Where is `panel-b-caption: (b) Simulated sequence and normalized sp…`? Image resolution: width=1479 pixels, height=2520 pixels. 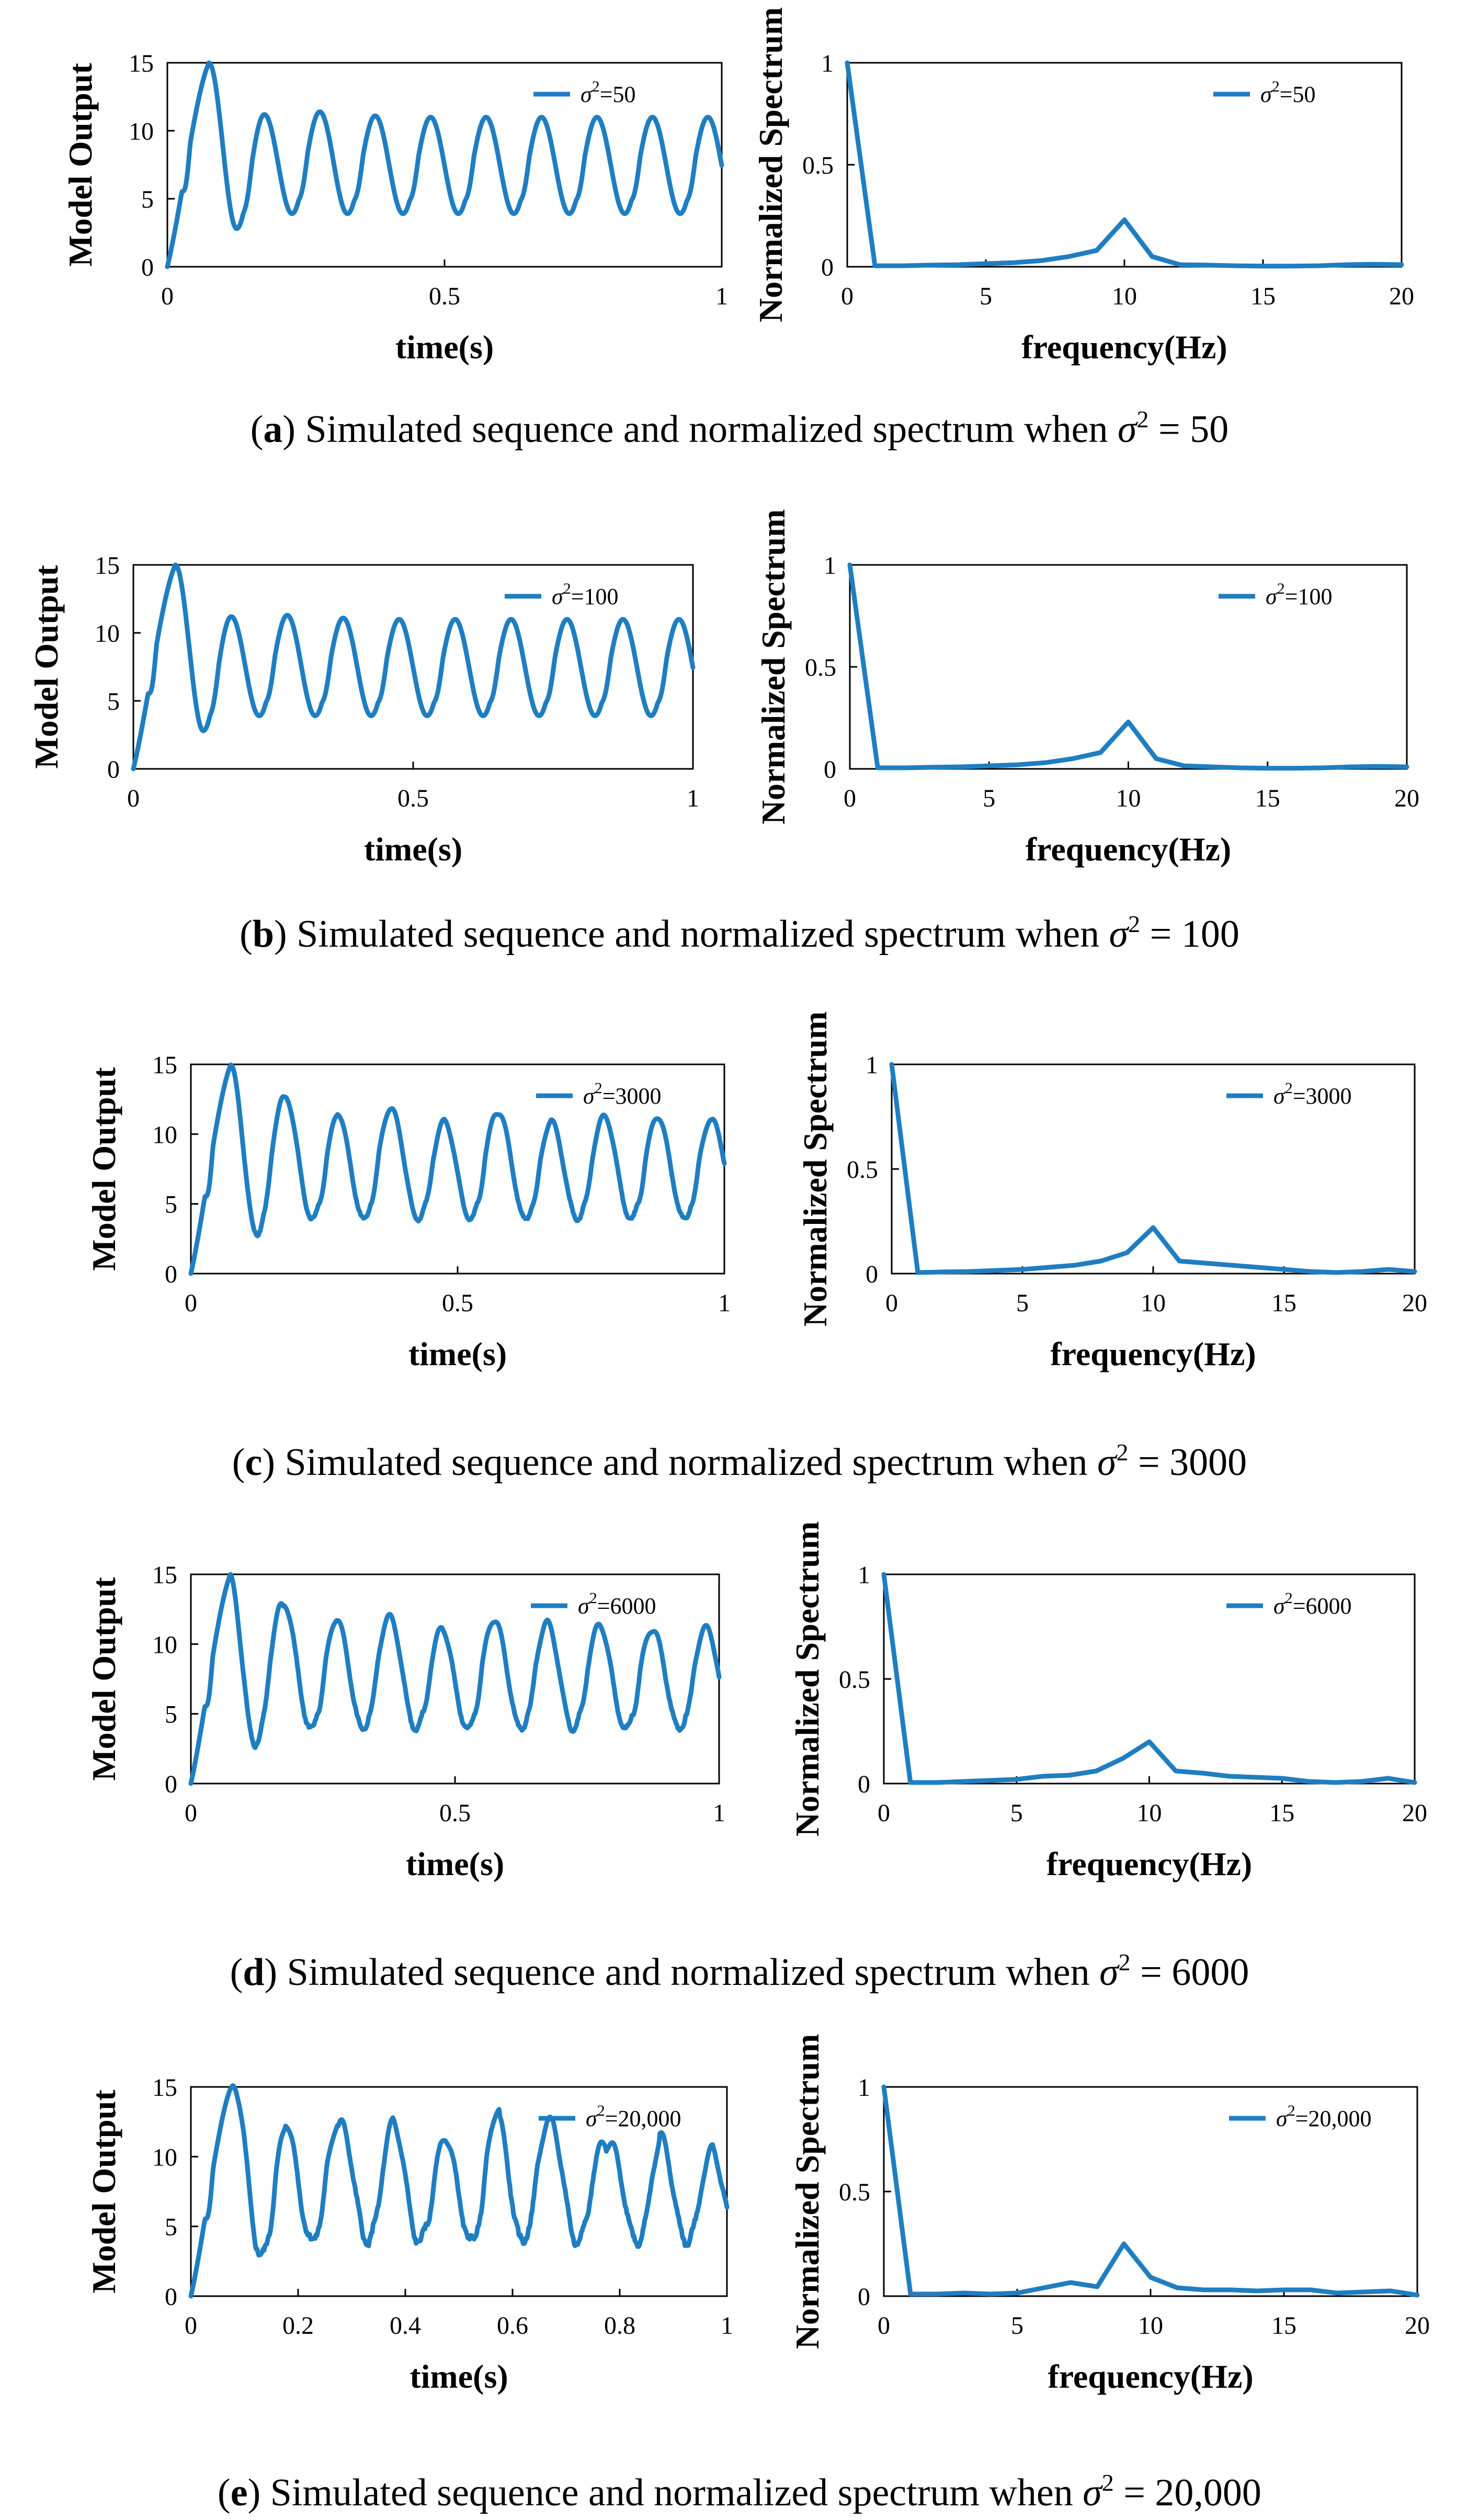 panel-b-caption: (b) Simulated sequence and normalized sp… is located at coordinates (739, 933).